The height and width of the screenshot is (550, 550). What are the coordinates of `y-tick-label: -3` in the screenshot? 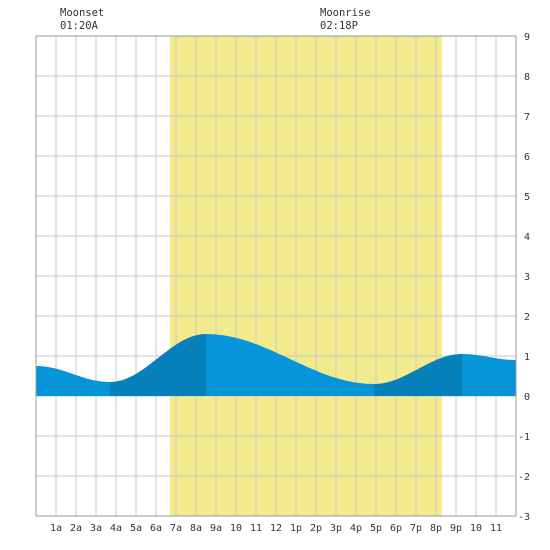 It's located at (524, 517).